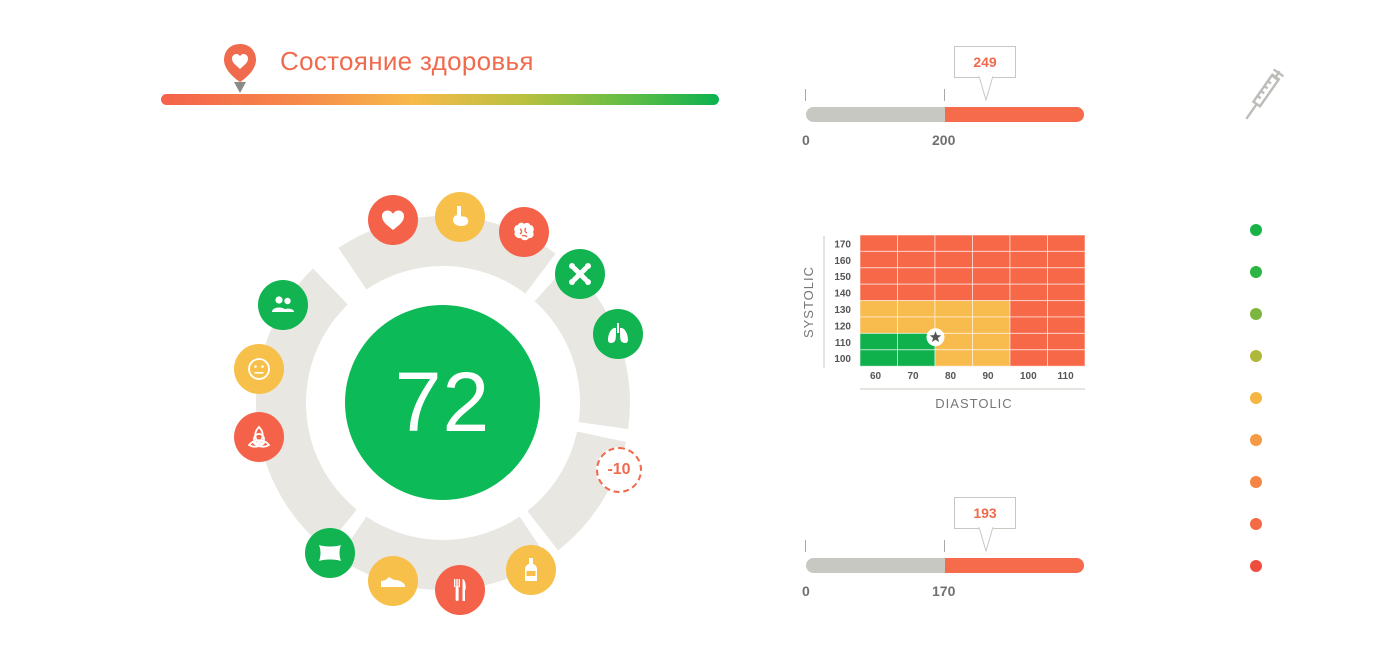  Describe the element at coordinates (806, 591) in the screenshot. I see `bottom-bar-min-label: 0` at that location.